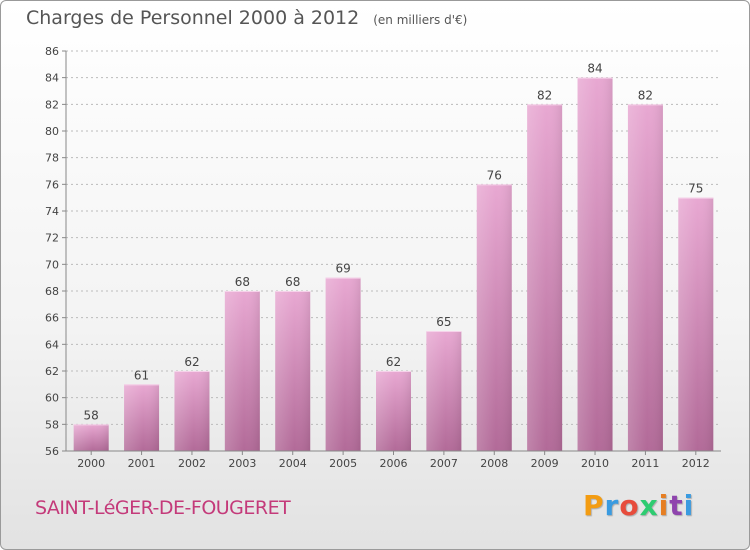  What do you see at coordinates (193, 18) in the screenshot?
I see `chart-title-text: Charges de Personnel 2000 à 2012` at bounding box center [193, 18].